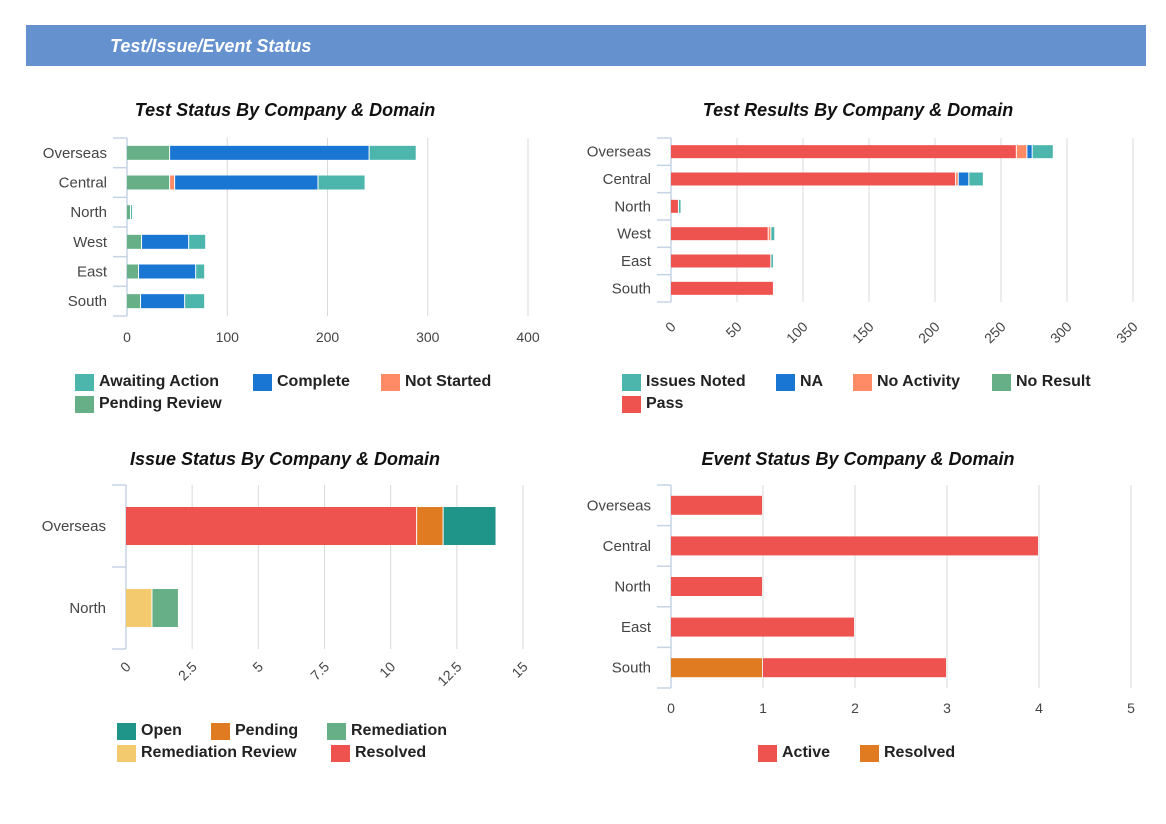  Describe the element at coordinates (1053, 381) in the screenshot. I see `legend-label: No Result` at that location.